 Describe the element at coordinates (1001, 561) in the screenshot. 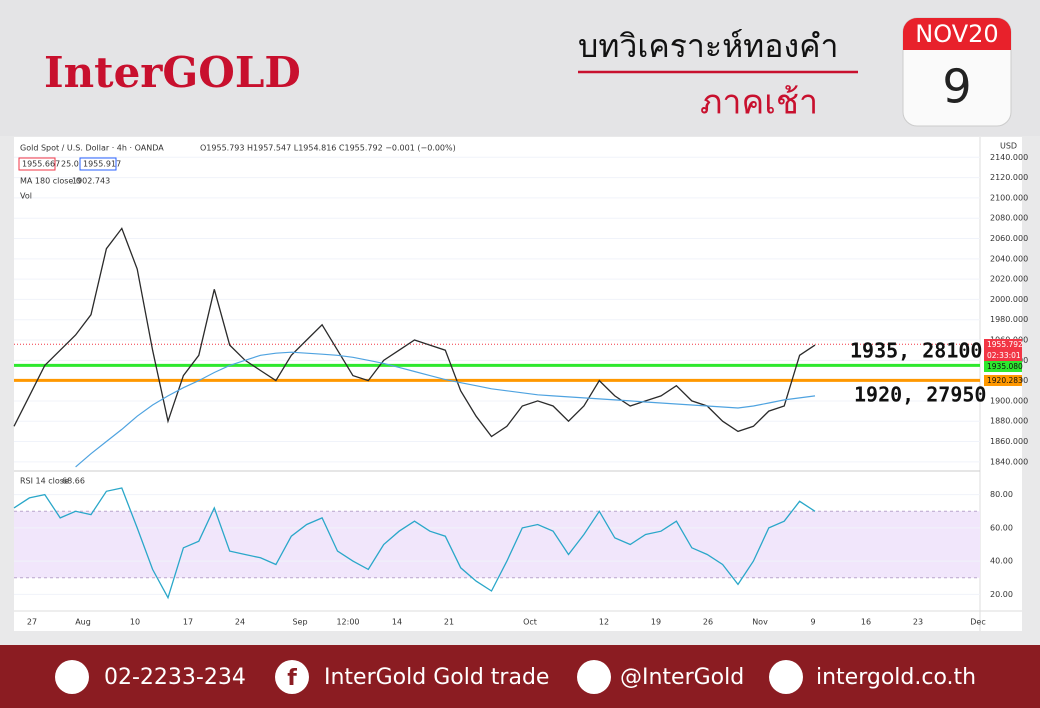

I see `y-tick-label: 40.00` at that location.